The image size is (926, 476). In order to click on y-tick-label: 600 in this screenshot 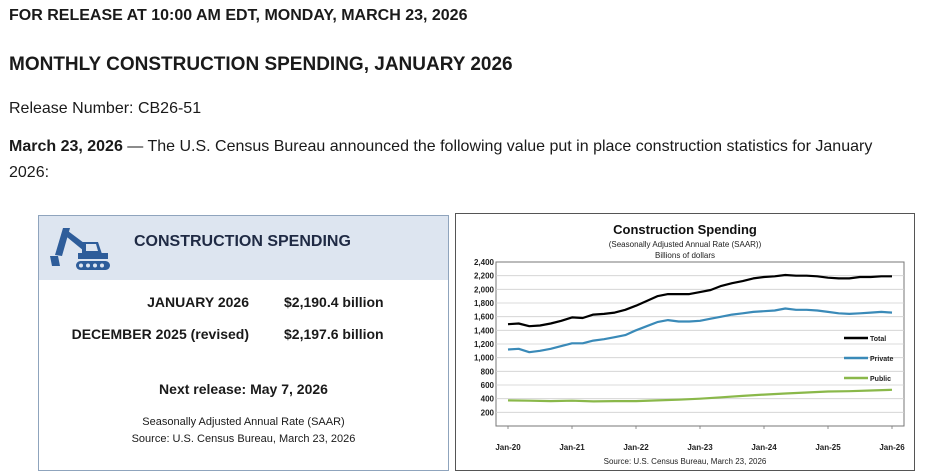, I will do `click(488, 385)`.